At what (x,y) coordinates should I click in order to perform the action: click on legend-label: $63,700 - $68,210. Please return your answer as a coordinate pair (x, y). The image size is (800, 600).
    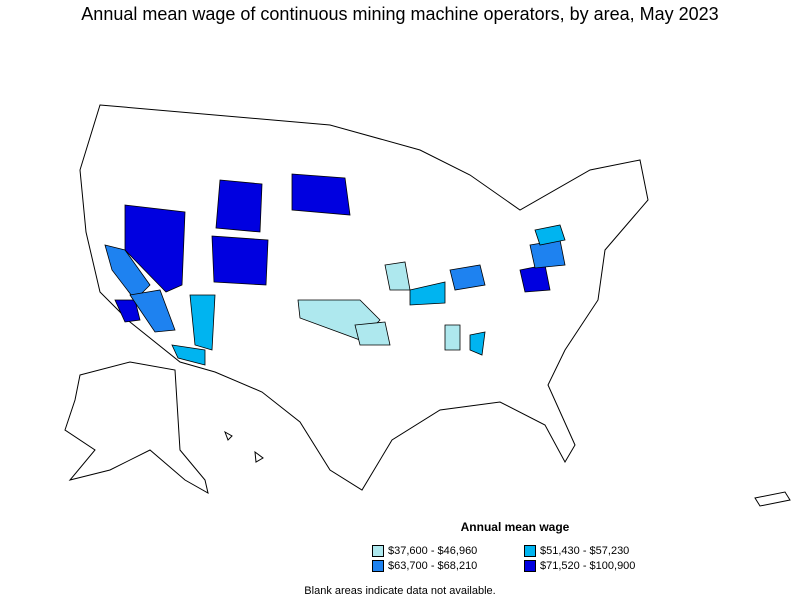
    Looking at the image, I should click on (433, 566).